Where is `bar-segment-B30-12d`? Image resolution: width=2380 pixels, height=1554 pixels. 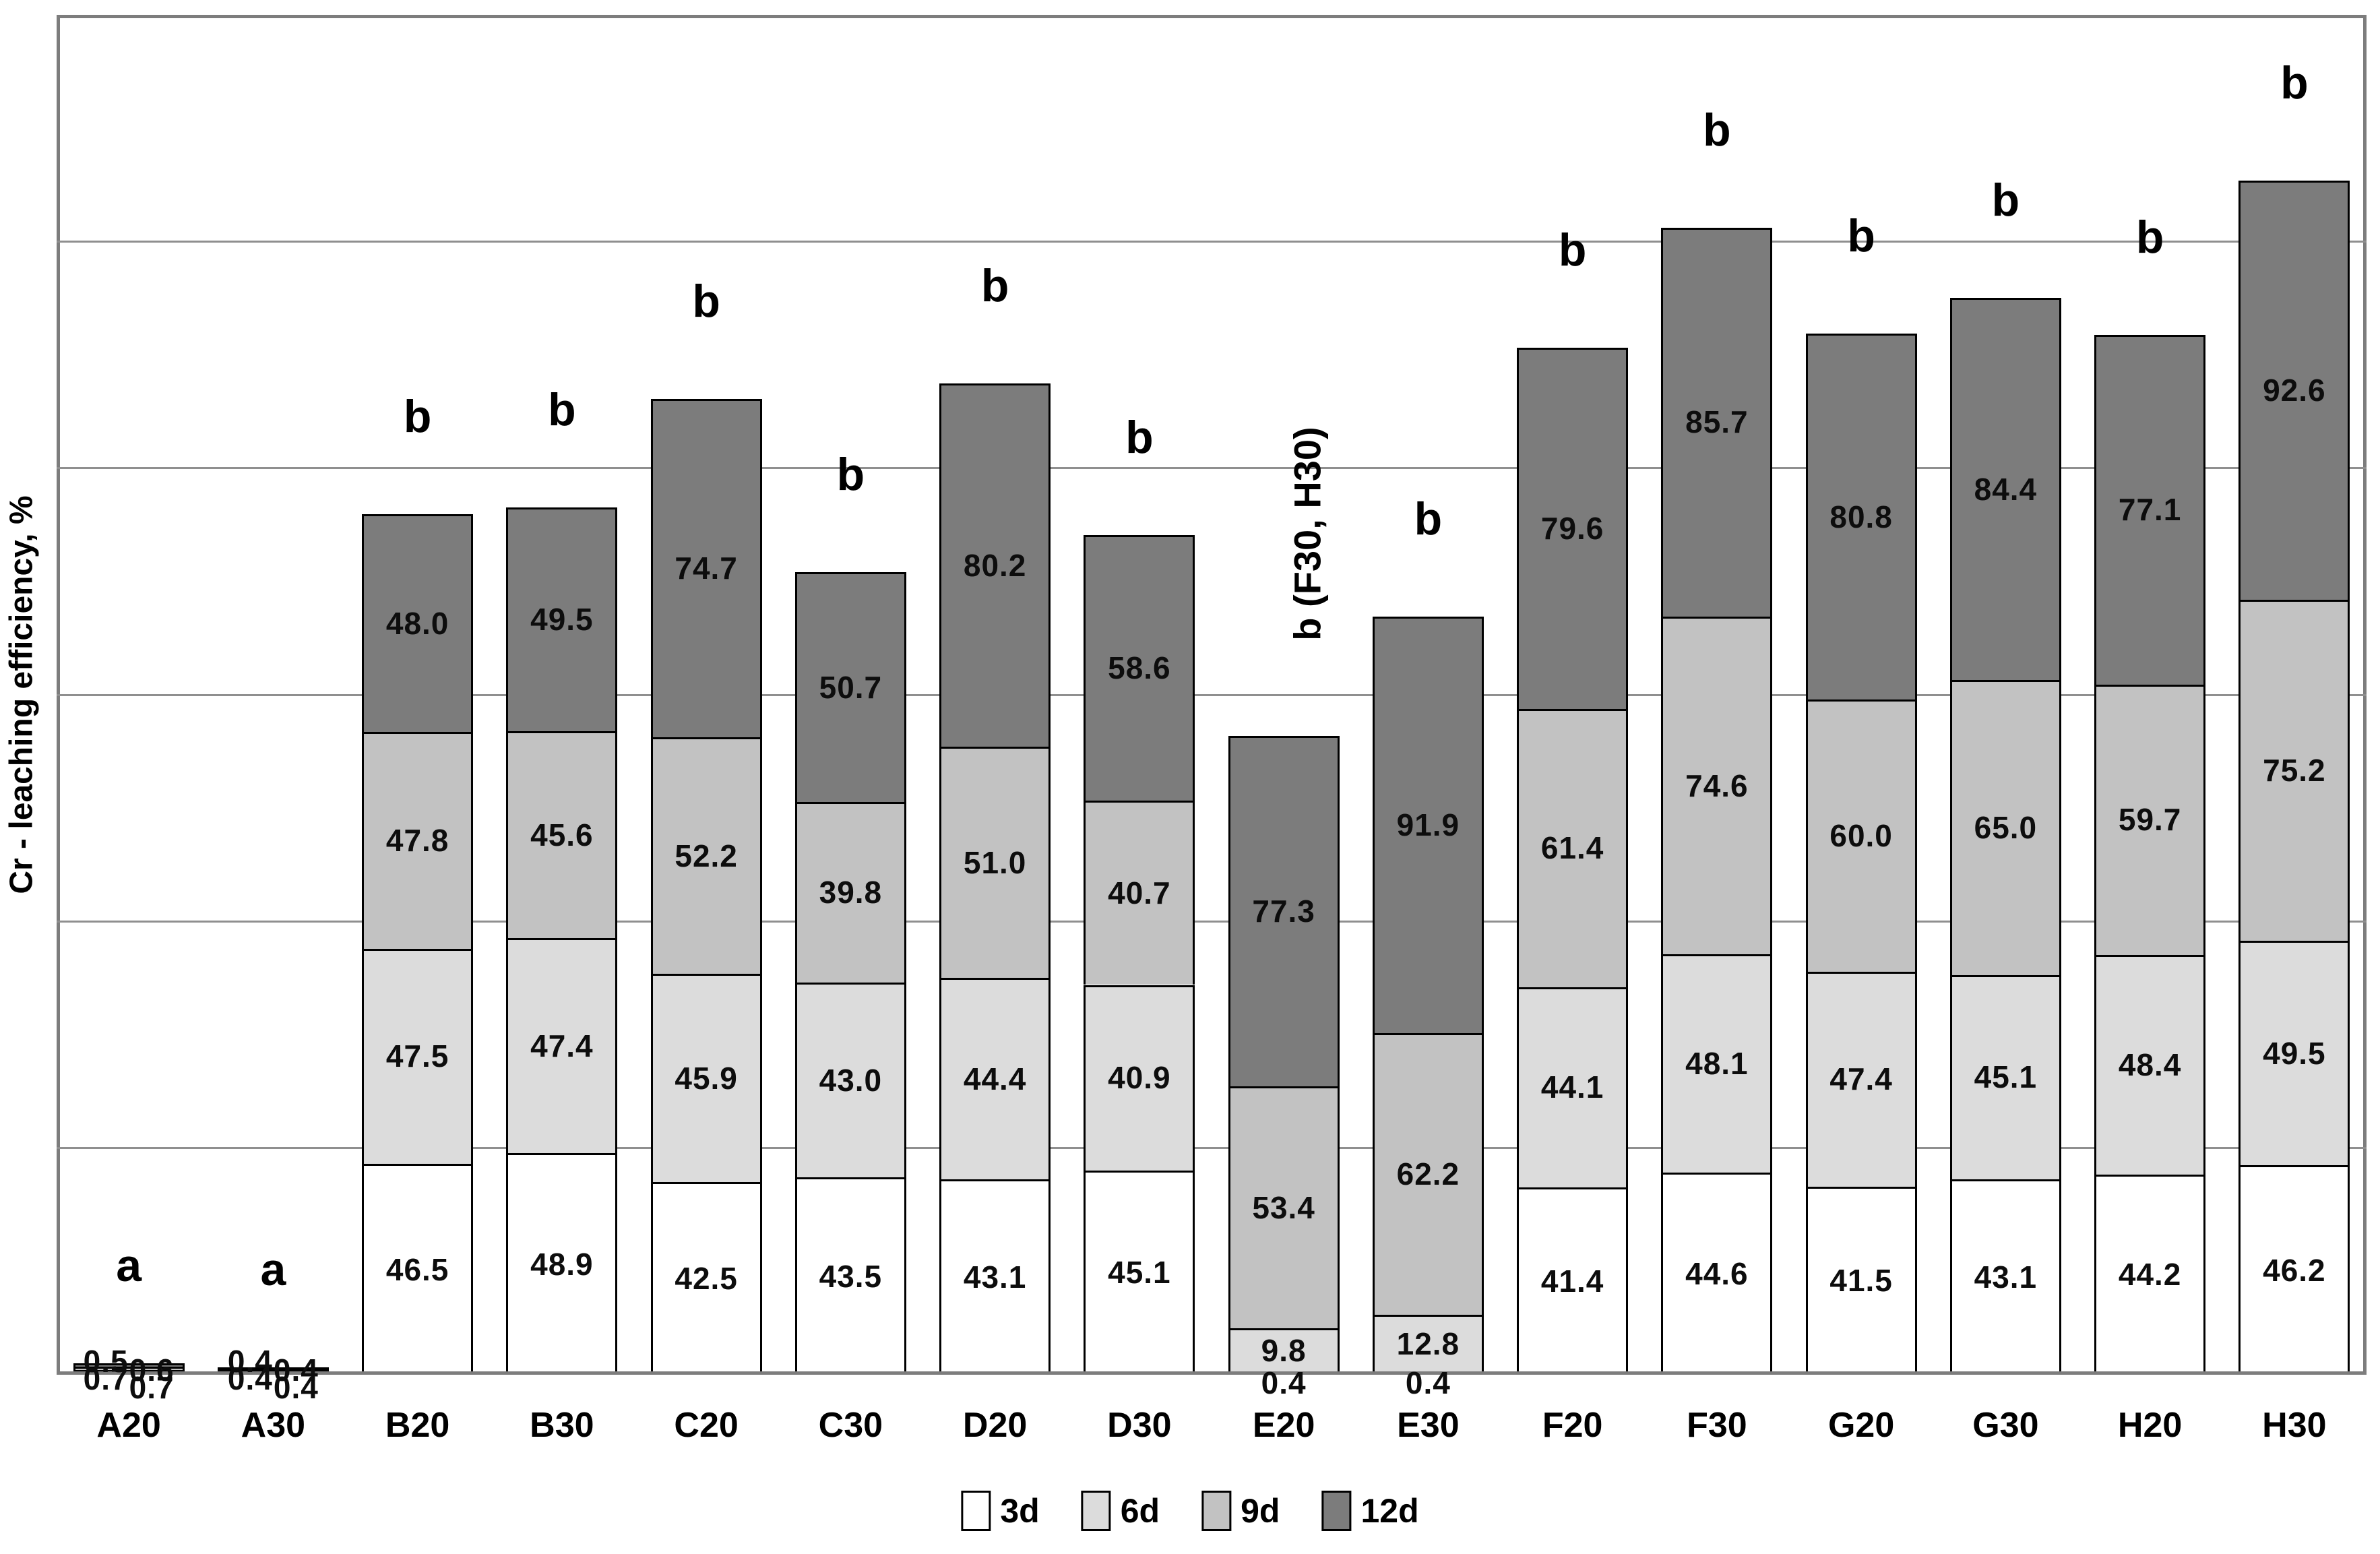
bar-segment-B30-12d is located at coordinates (562, 620).